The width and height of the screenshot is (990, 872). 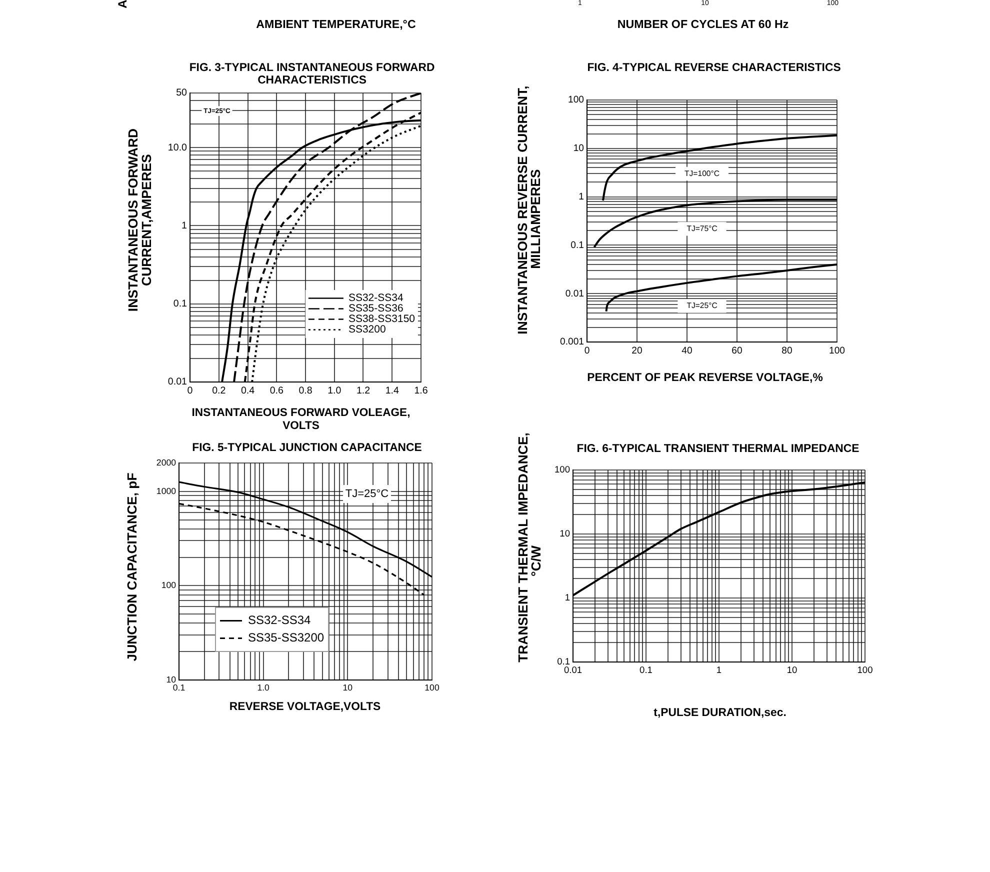 What do you see at coordinates (376, 308) in the screenshot?
I see `legend-label: SS35-SS36` at bounding box center [376, 308].